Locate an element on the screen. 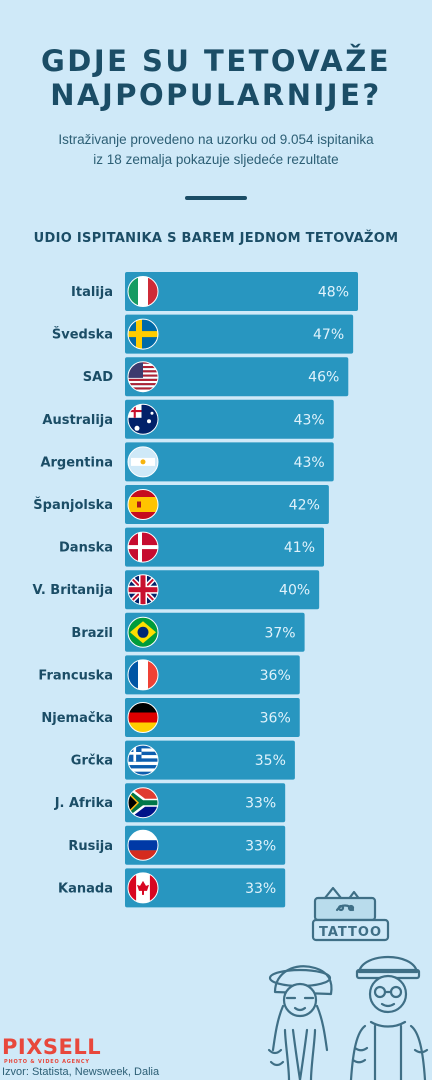  france-flag-icon is located at coordinates (143, 675).